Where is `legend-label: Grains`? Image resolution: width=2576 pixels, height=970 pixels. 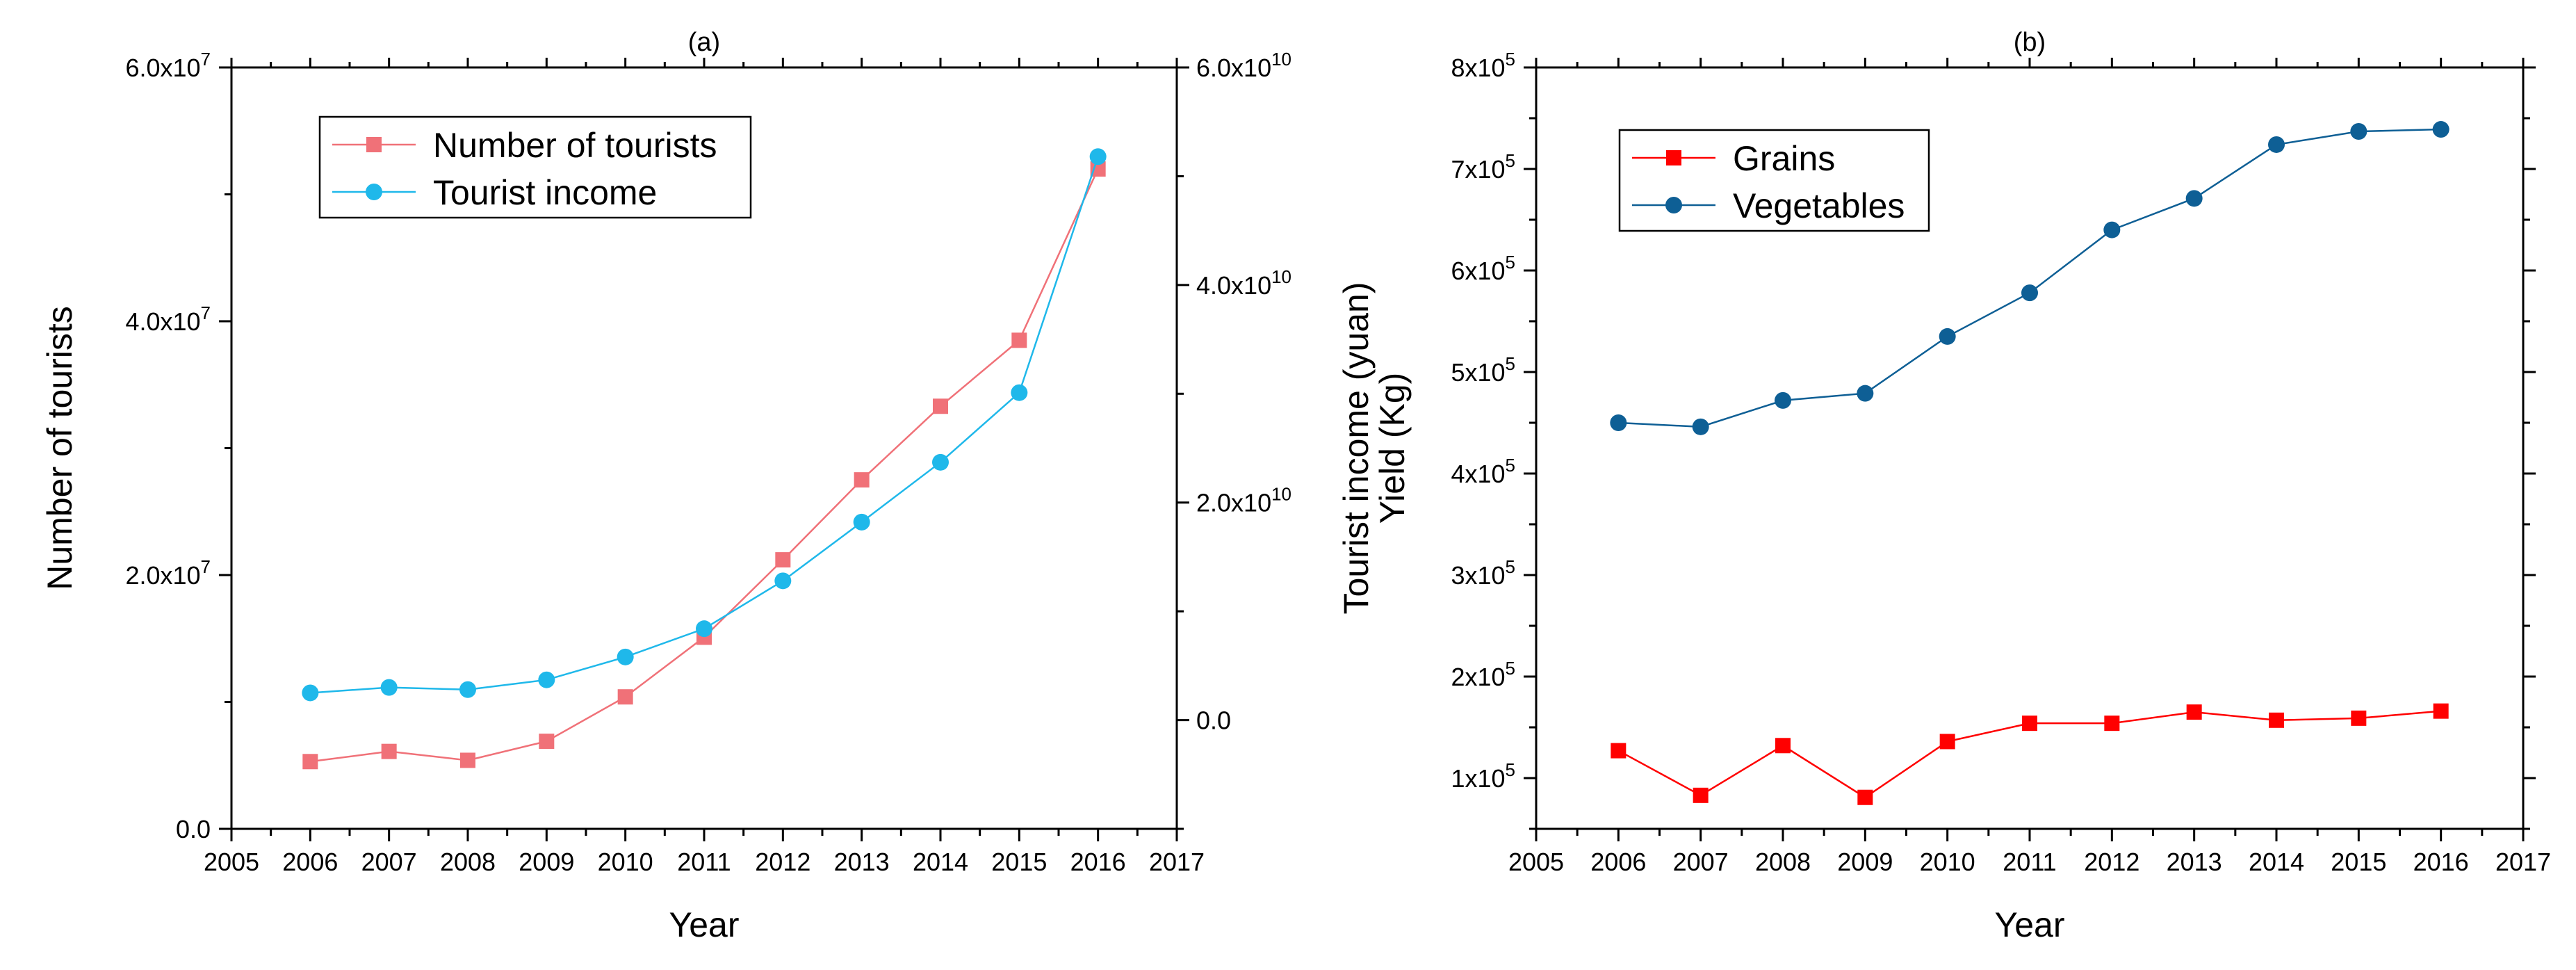 legend-label: Grains is located at coordinates (1784, 158).